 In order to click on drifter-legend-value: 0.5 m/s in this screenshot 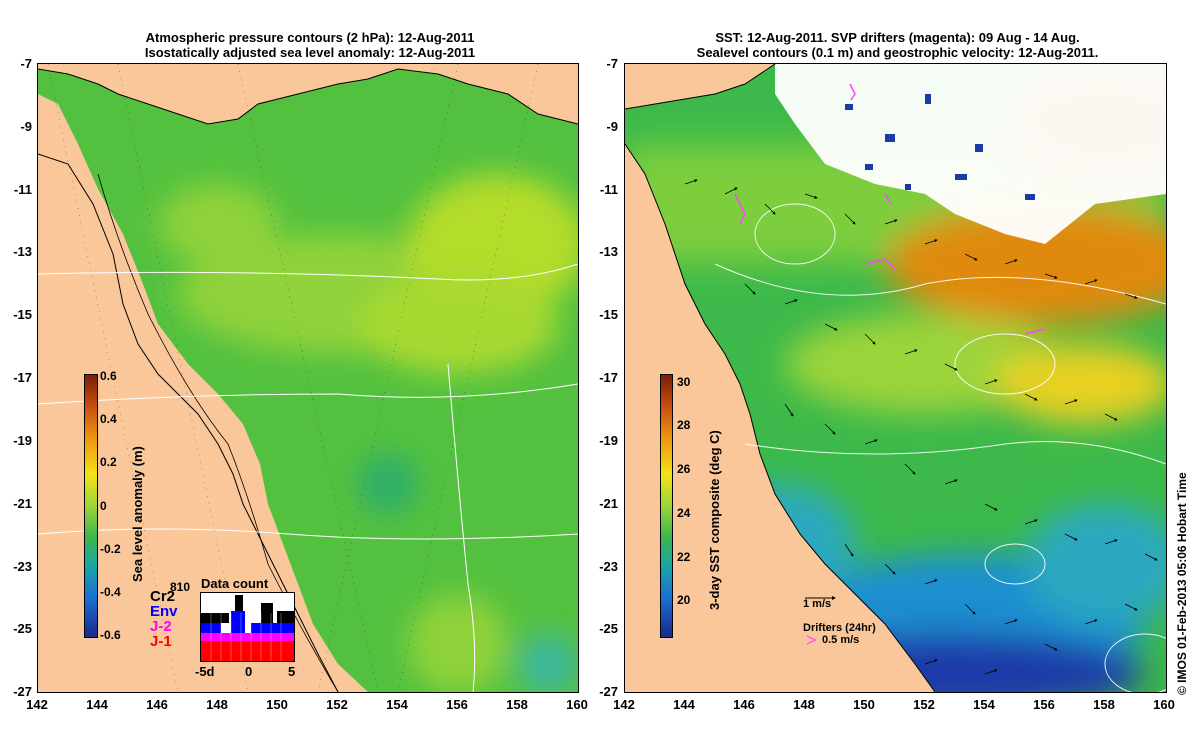, I will do `click(841, 640)`.